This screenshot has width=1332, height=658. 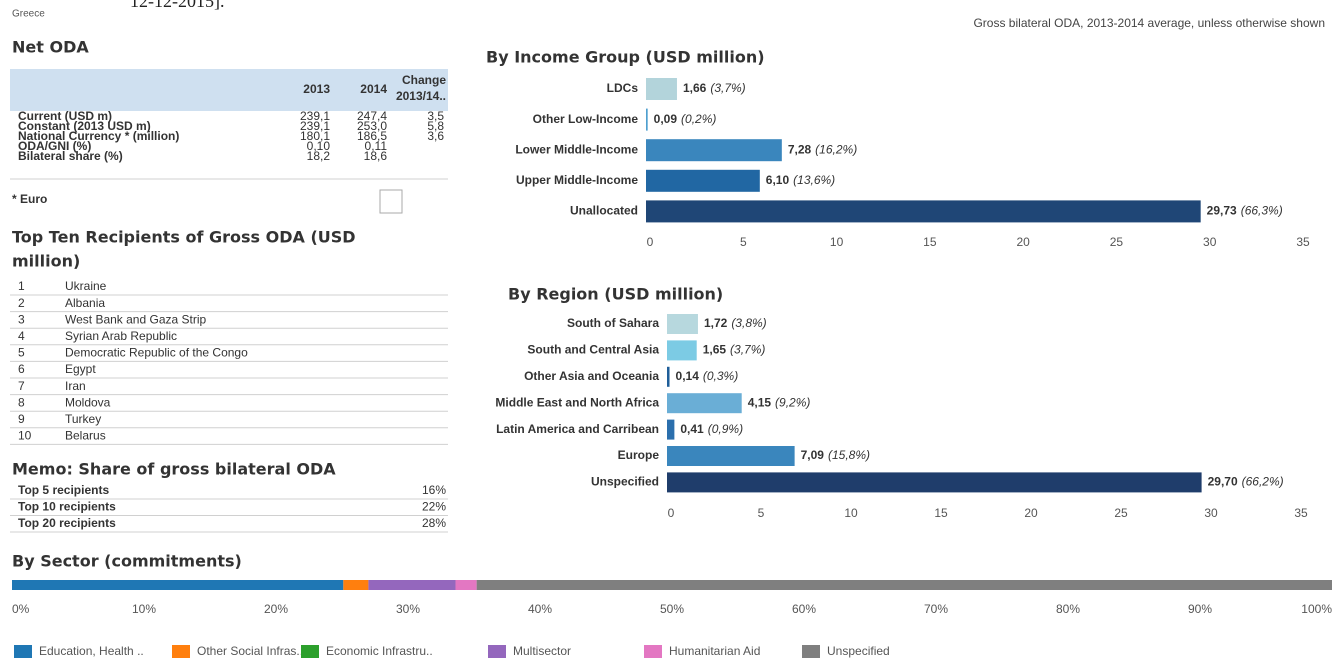 I want to click on rank: 9, so click(x=21, y=419).